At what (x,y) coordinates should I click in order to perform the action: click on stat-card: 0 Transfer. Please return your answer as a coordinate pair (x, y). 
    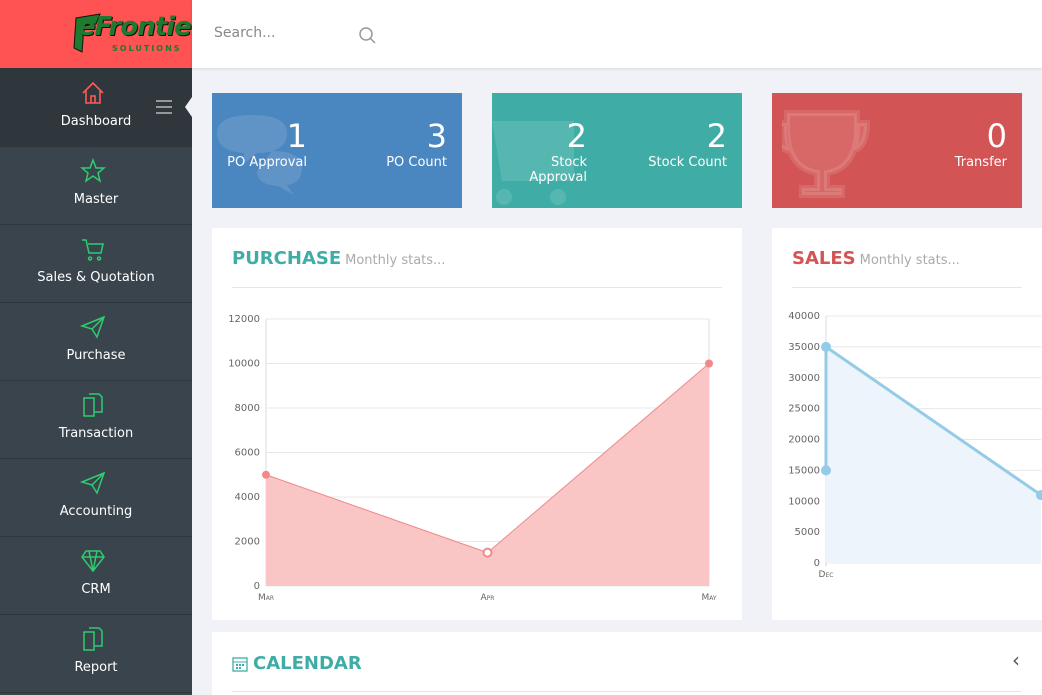
    Looking at the image, I should click on (897, 150).